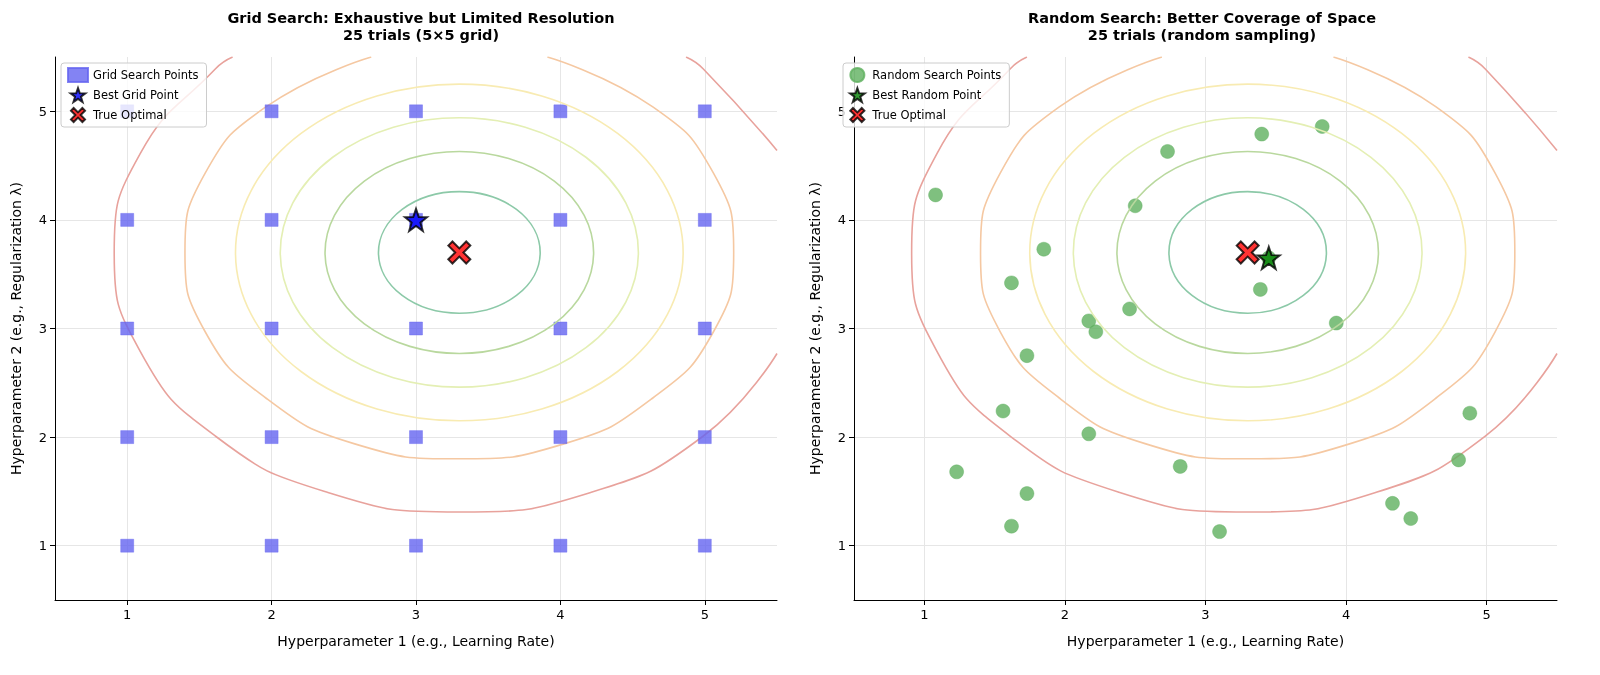 The image size is (1600, 675). What do you see at coordinates (421, 17) in the screenshot?
I see `chart-title: Grid Search: Exhaustive but Limited Resolution` at bounding box center [421, 17].